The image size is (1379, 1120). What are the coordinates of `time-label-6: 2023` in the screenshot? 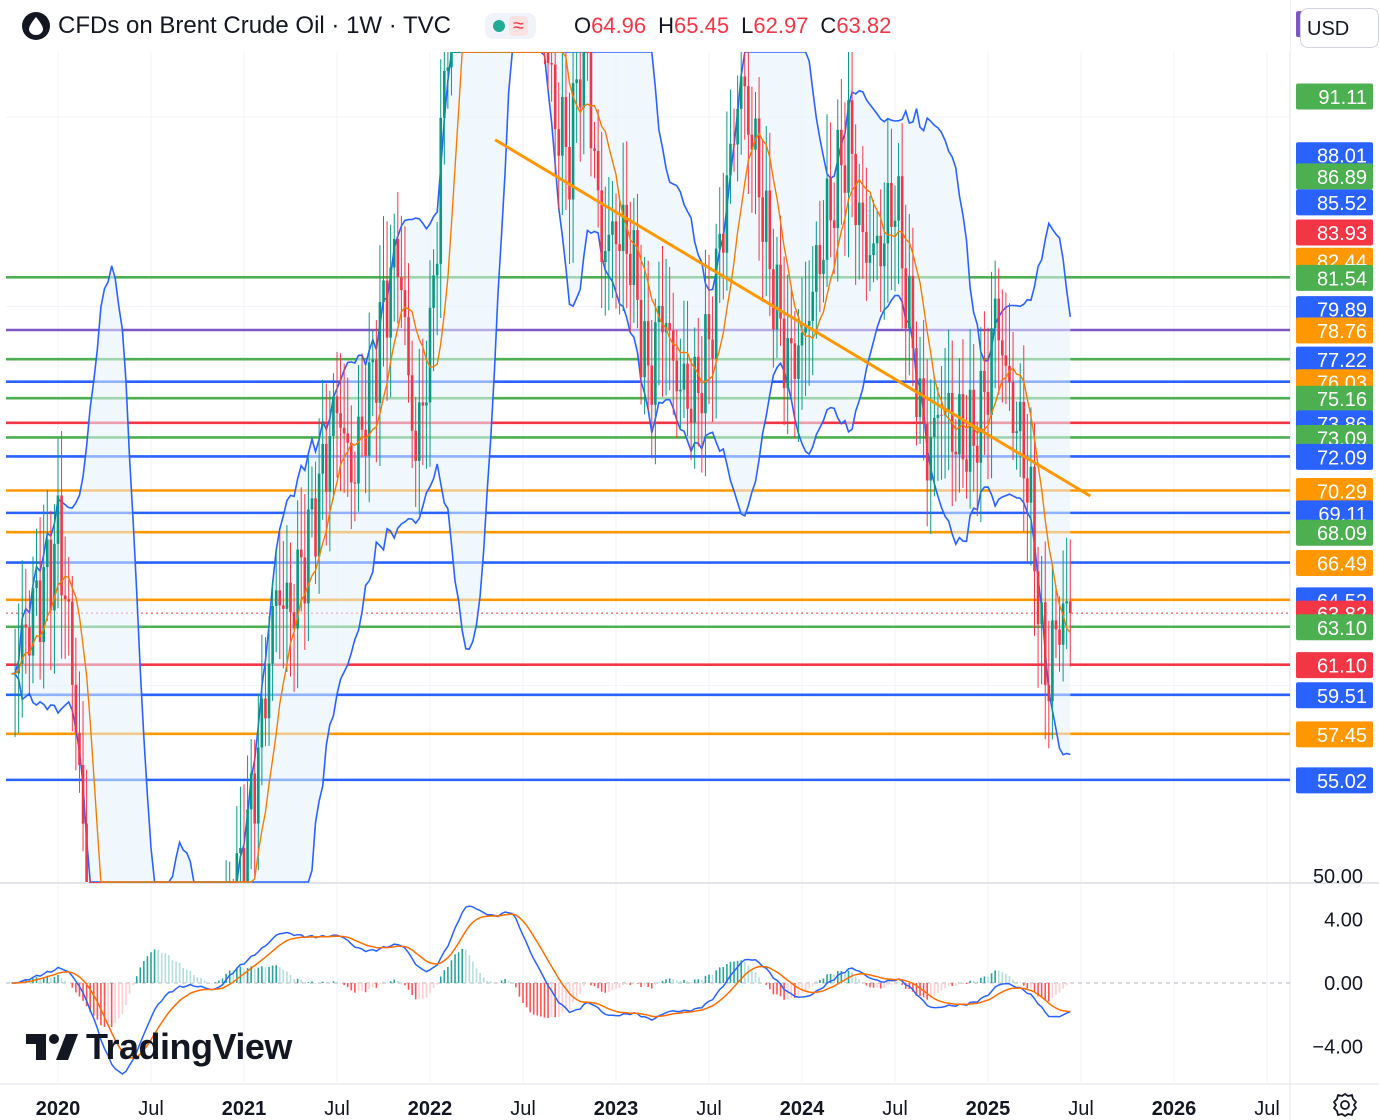 It's located at (616, 1109).